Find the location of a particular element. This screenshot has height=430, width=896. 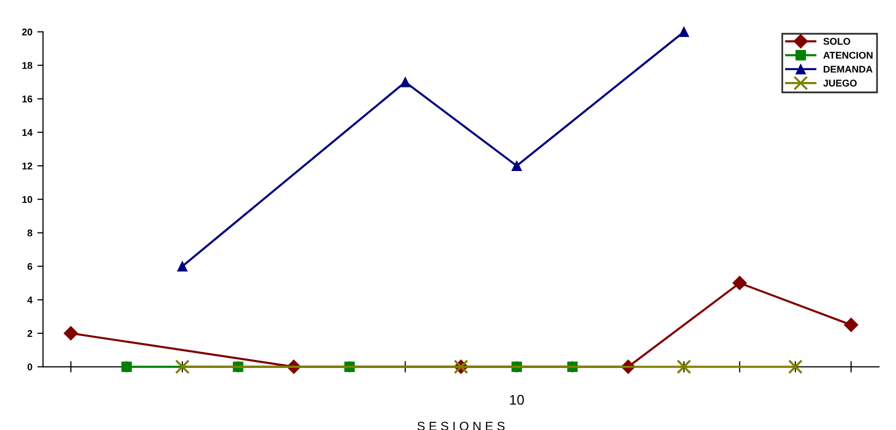

legend-label: JUEGO is located at coordinates (840, 83).